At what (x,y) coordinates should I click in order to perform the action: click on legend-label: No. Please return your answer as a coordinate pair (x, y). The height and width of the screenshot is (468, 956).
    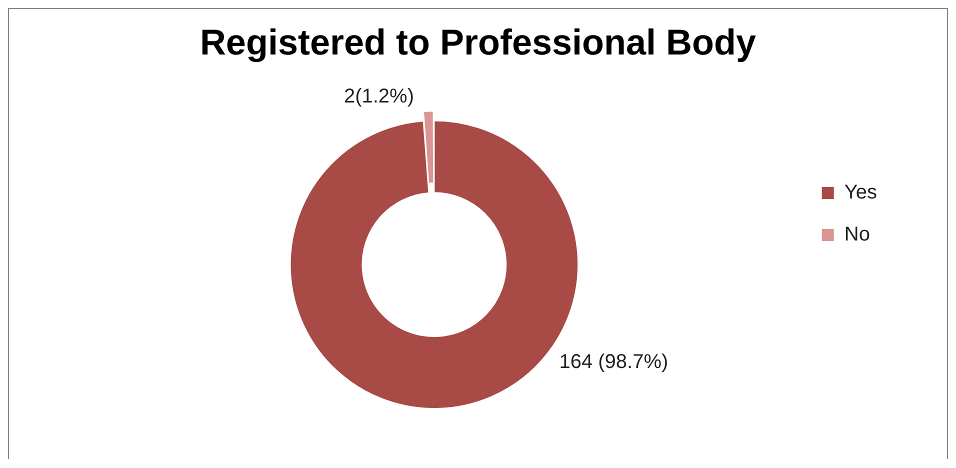
    Looking at the image, I should click on (857, 235).